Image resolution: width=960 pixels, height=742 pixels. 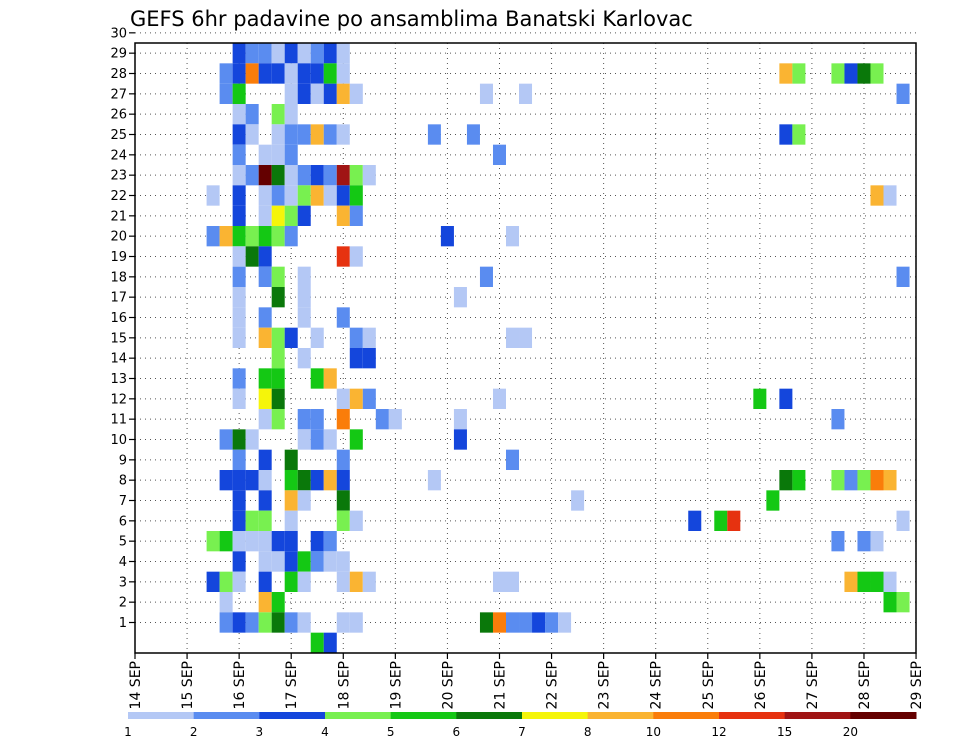 I want to click on y-tick-label: 7, so click(x=123, y=501).